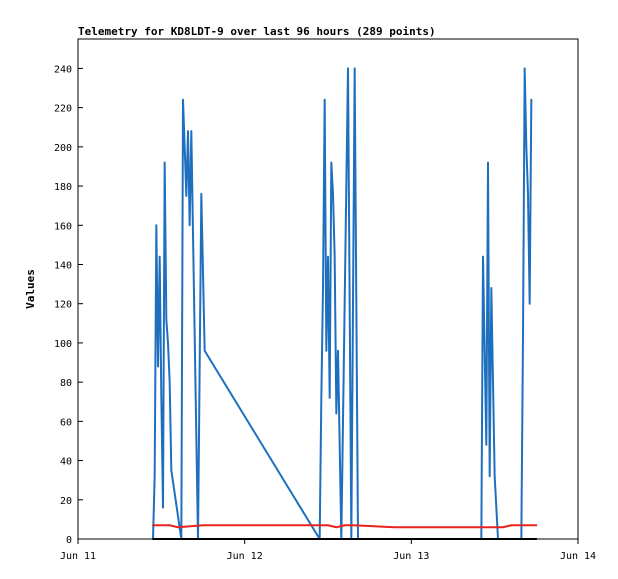 This screenshot has width=618, height=579. Describe the element at coordinates (411, 556) in the screenshot. I see `x-tick-label: Jun 13` at that location.